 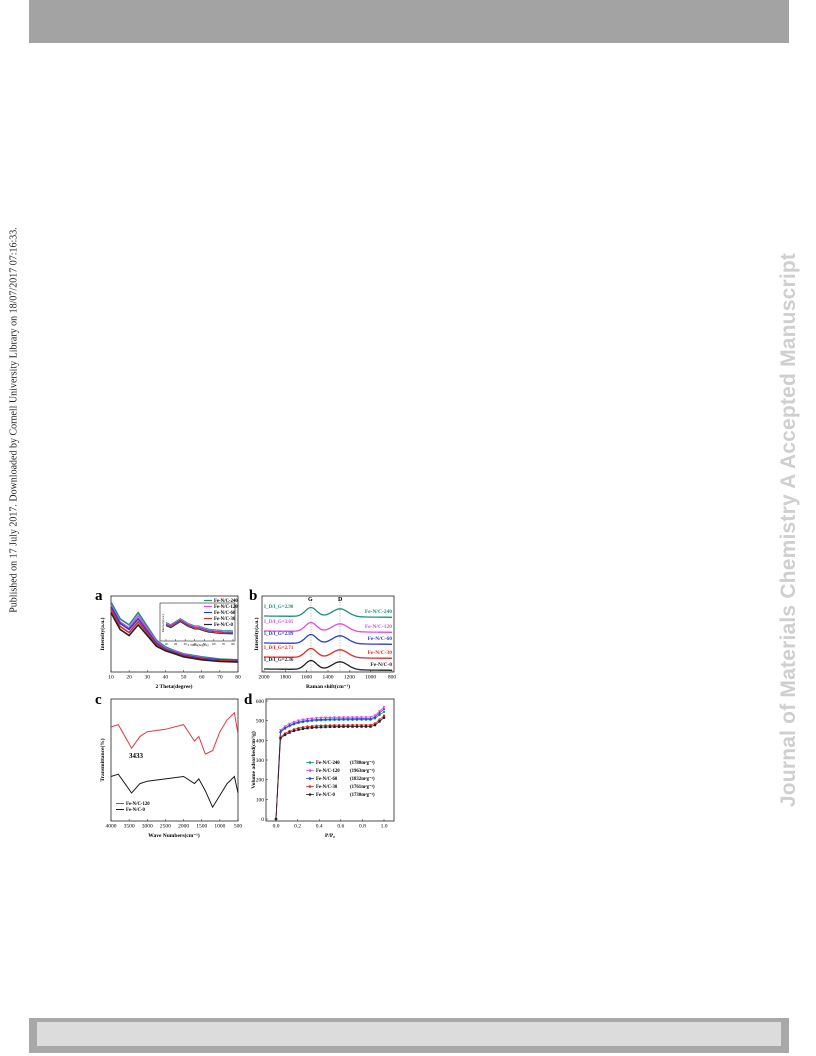 I want to click on legend-entry: Fe-N/C-0, so click(x=224, y=625).